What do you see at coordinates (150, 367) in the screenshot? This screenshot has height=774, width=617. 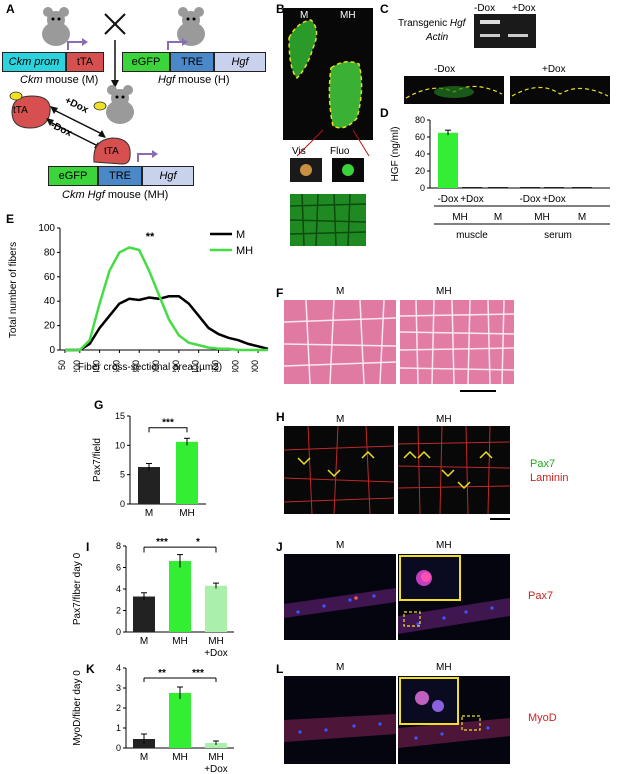 I see `x-axis-label: Fiber cross-sectional area (µm2)` at bounding box center [150, 367].